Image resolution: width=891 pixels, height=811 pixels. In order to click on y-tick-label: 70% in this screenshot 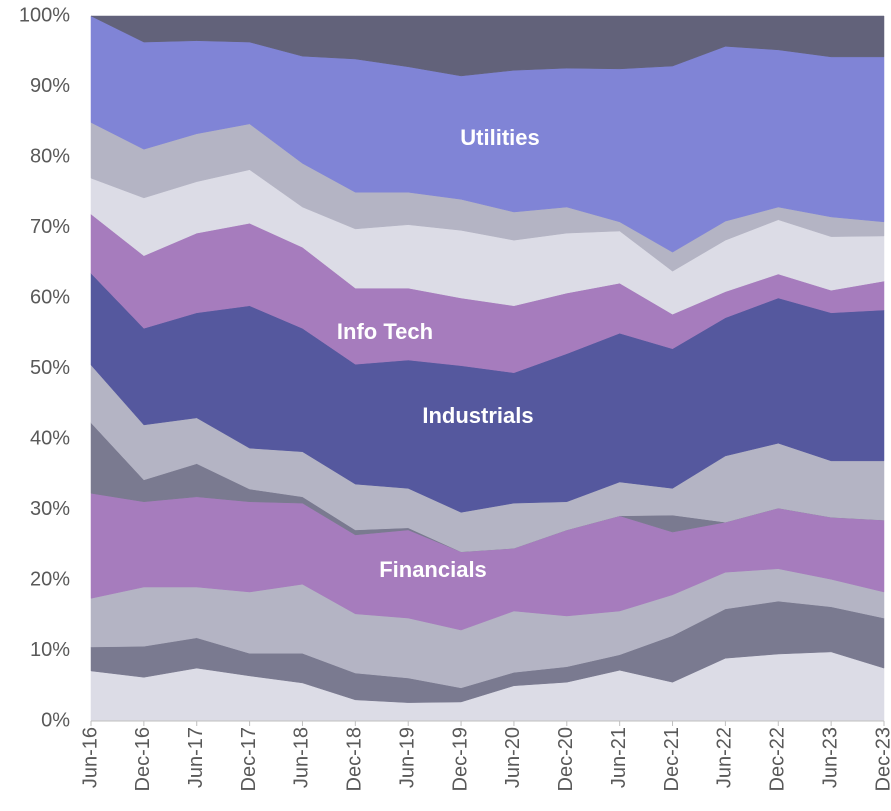, I will do `click(50, 227)`.